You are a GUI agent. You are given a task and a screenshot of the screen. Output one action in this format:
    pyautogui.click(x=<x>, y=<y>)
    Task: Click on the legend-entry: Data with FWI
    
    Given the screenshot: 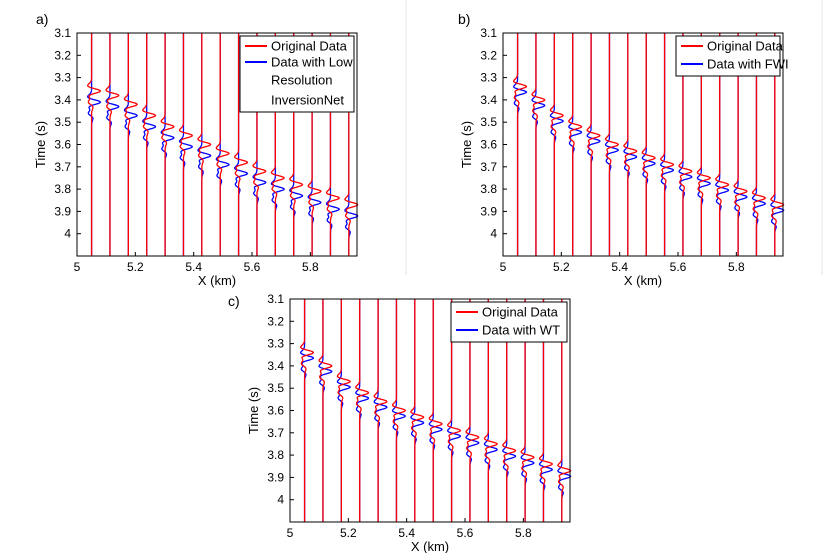 What is the action you would take?
    pyautogui.click(x=748, y=64)
    